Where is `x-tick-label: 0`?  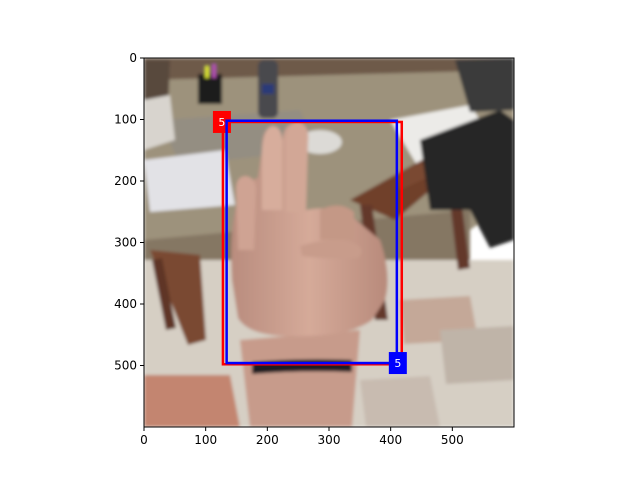 x-tick-label: 0 is located at coordinates (144, 440).